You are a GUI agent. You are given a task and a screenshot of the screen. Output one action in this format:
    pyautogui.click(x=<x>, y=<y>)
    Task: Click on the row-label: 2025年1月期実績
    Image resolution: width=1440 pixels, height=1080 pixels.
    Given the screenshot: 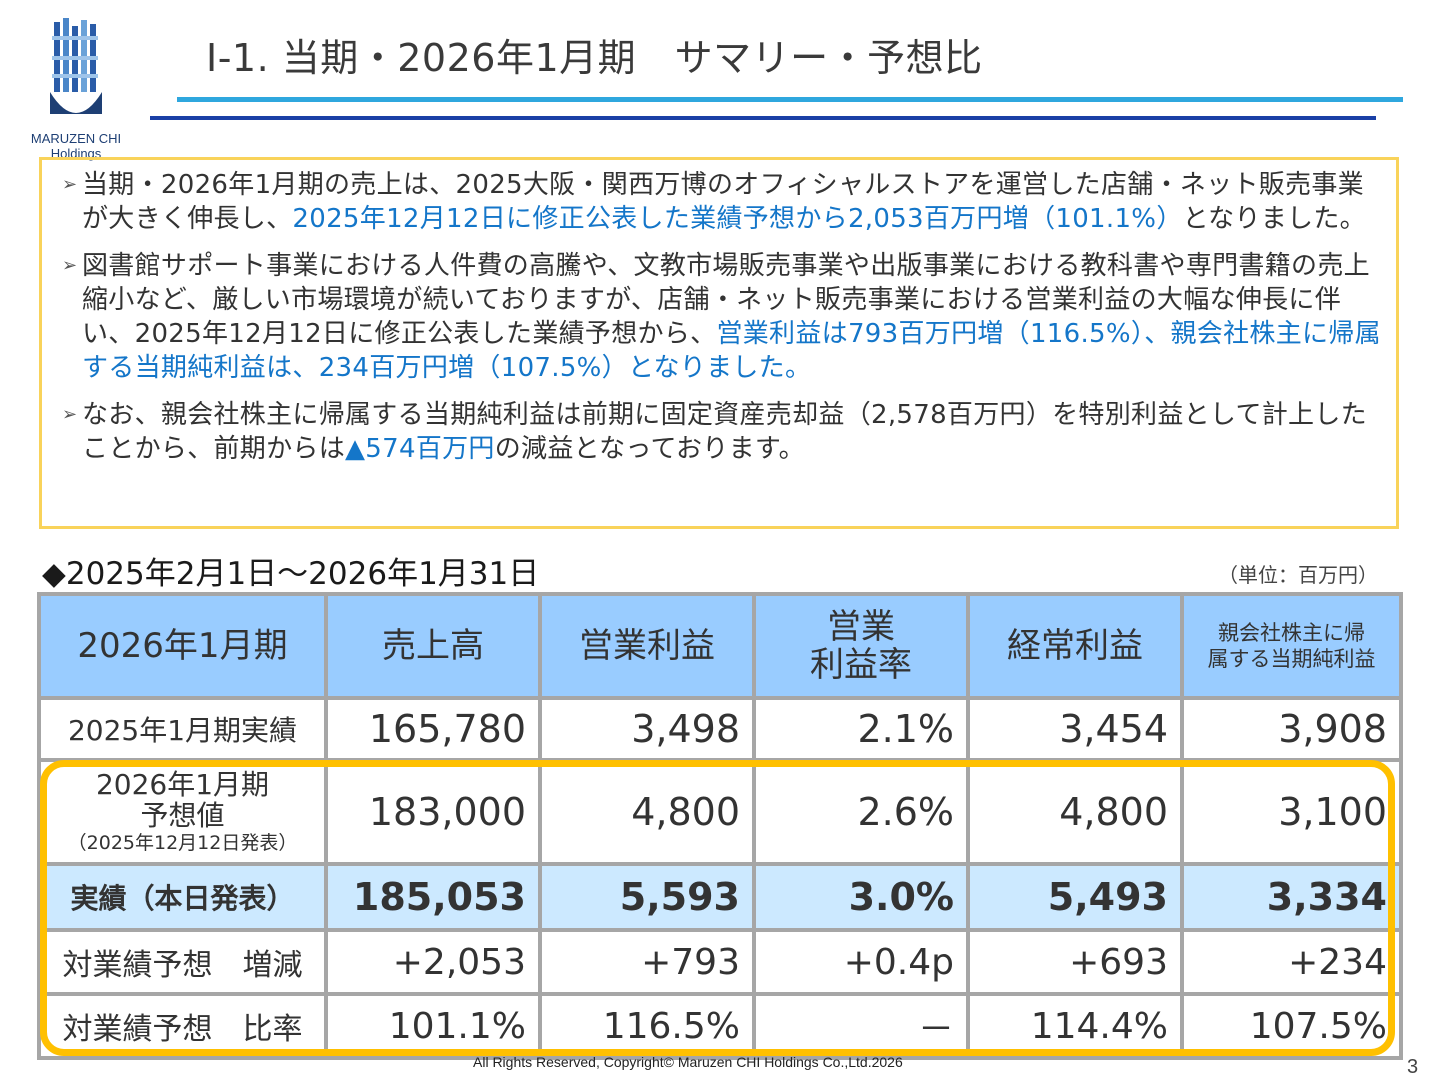 What is the action you would take?
    pyautogui.click(x=182, y=729)
    